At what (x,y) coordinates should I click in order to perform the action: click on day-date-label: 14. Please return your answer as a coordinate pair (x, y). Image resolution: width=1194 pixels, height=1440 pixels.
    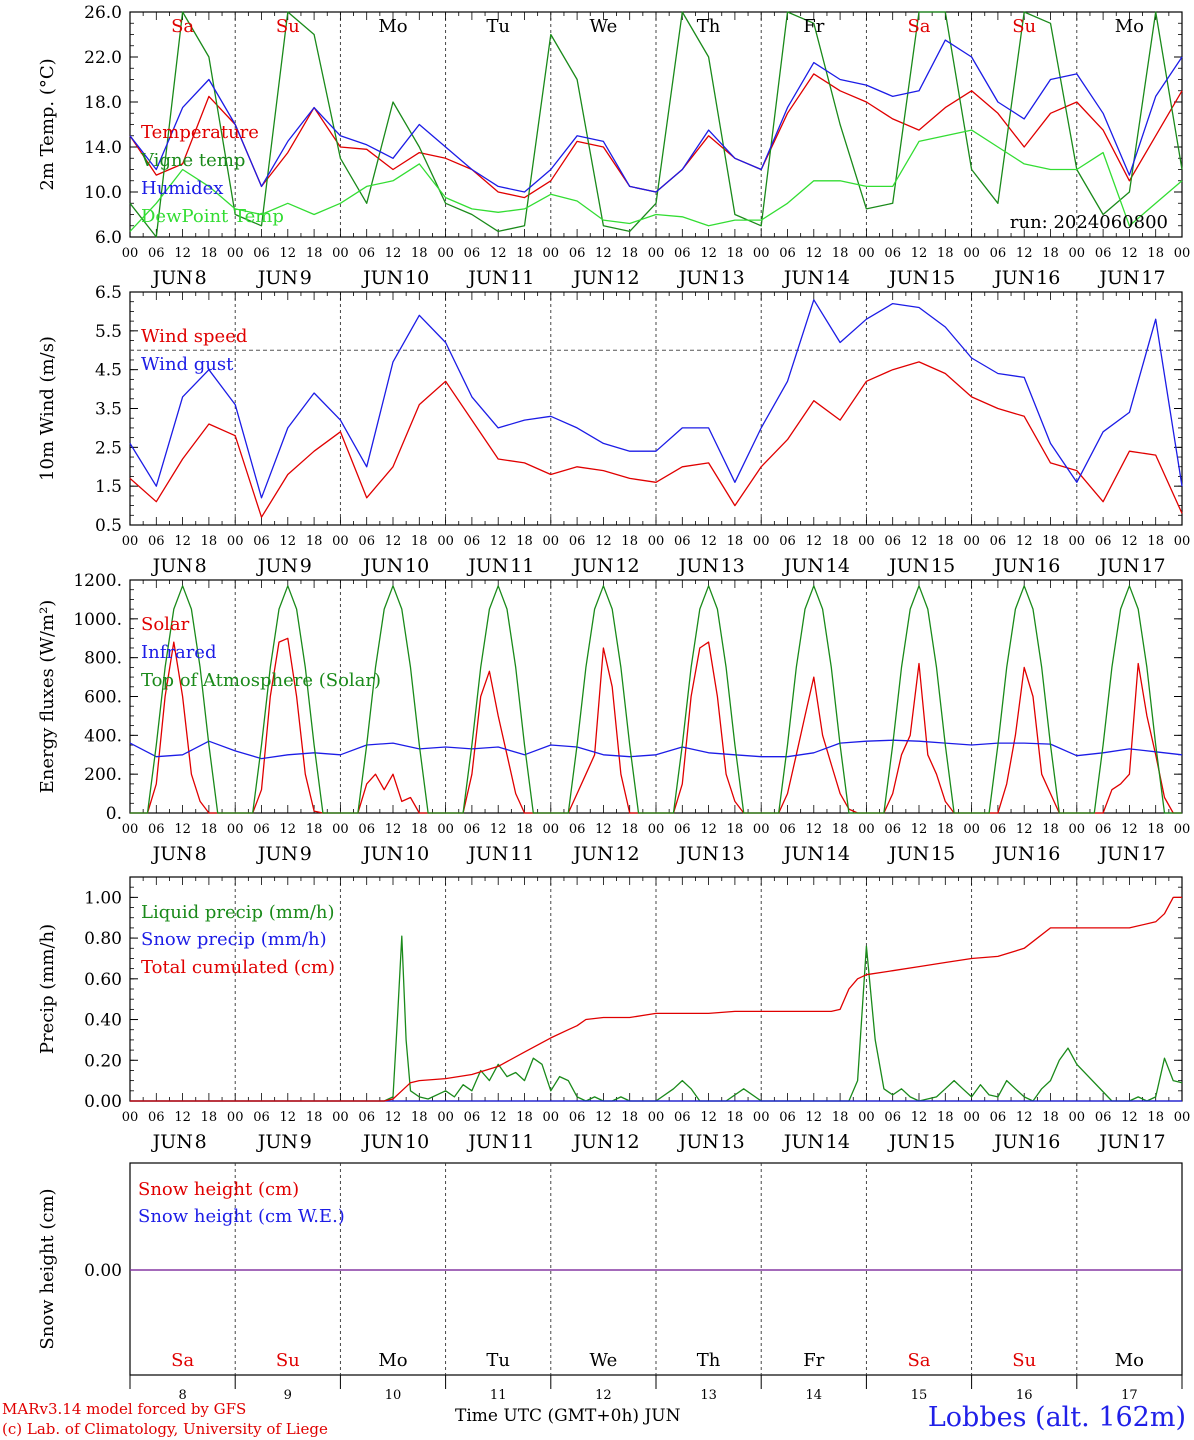
    Looking at the image, I should click on (814, 1395).